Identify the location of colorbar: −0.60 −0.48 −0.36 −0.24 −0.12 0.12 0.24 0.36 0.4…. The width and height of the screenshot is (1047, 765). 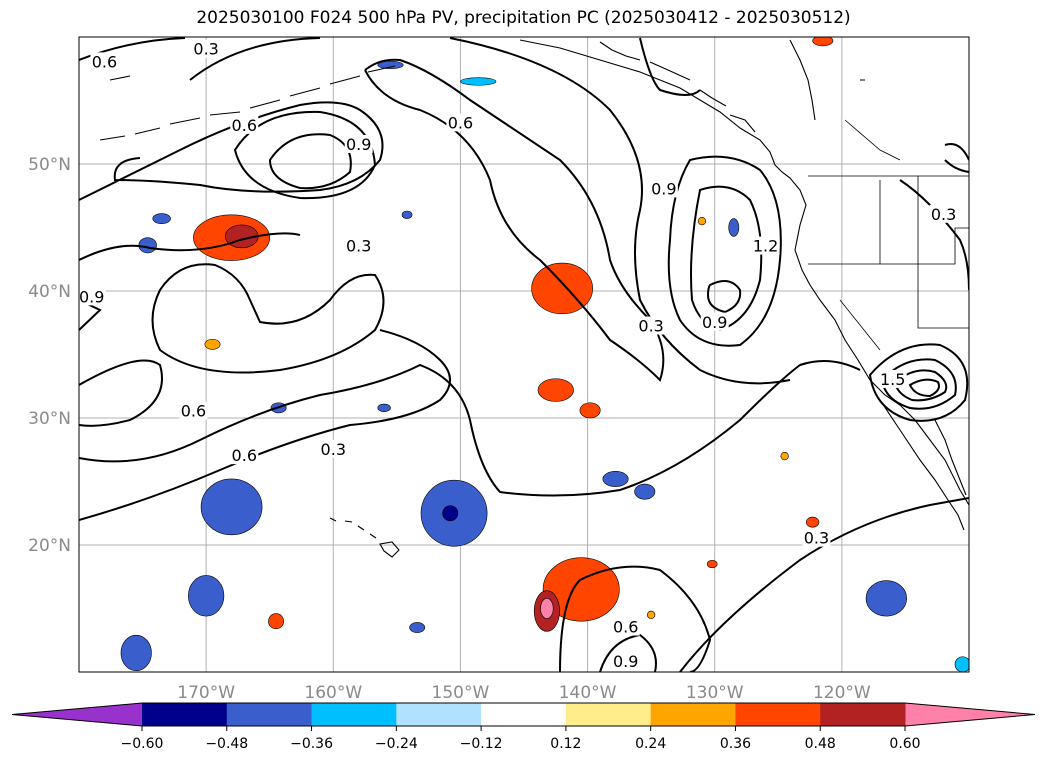
(523, 727).